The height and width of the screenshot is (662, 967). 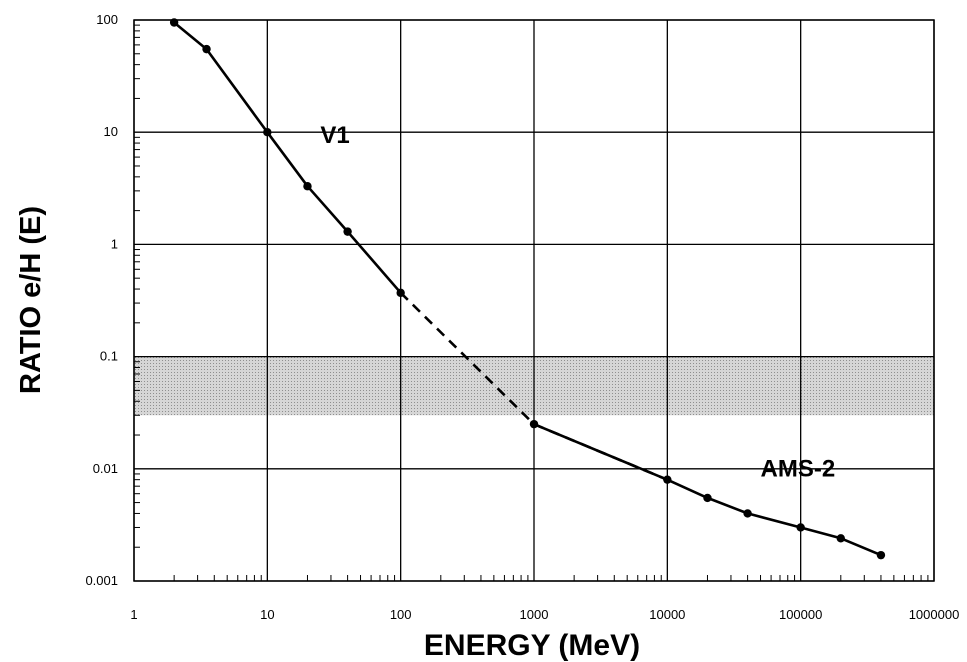 I want to click on x-tick-label: 1, so click(x=133, y=614).